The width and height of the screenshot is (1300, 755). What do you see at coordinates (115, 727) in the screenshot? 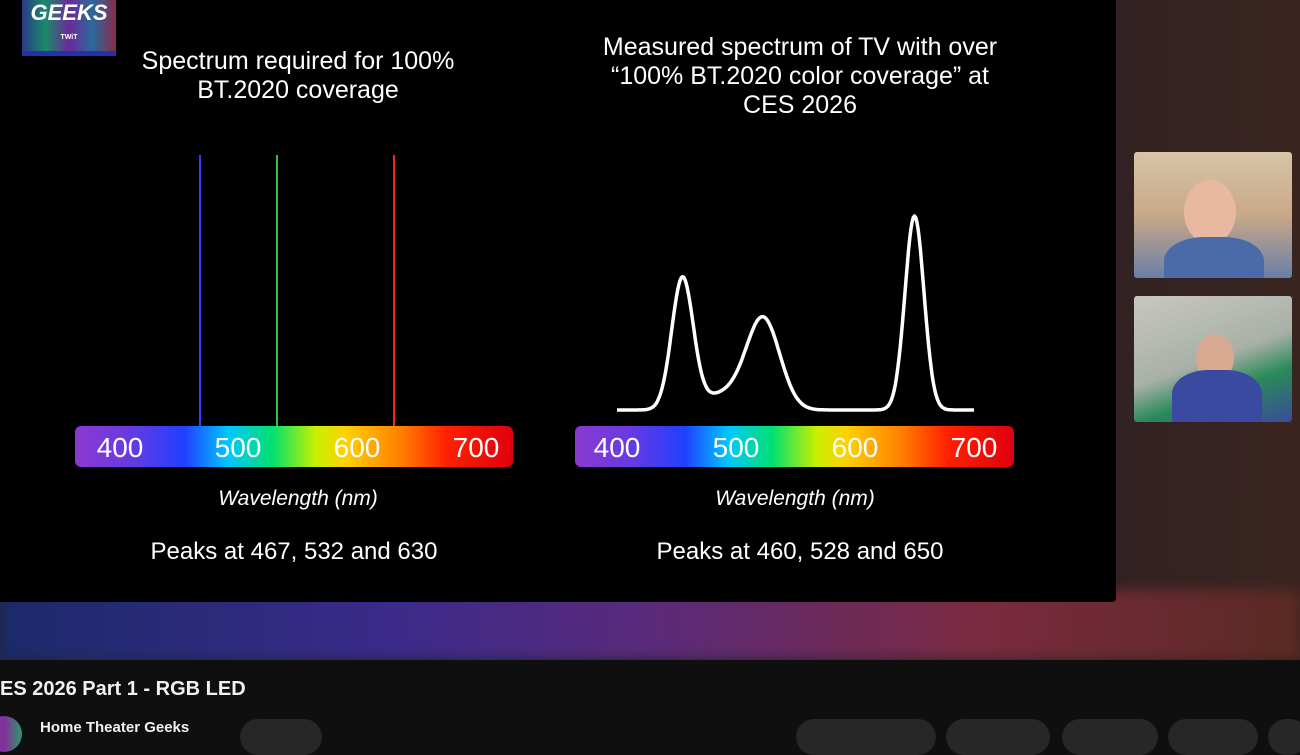
I see `channel-name: Home Theater Geeks` at bounding box center [115, 727].